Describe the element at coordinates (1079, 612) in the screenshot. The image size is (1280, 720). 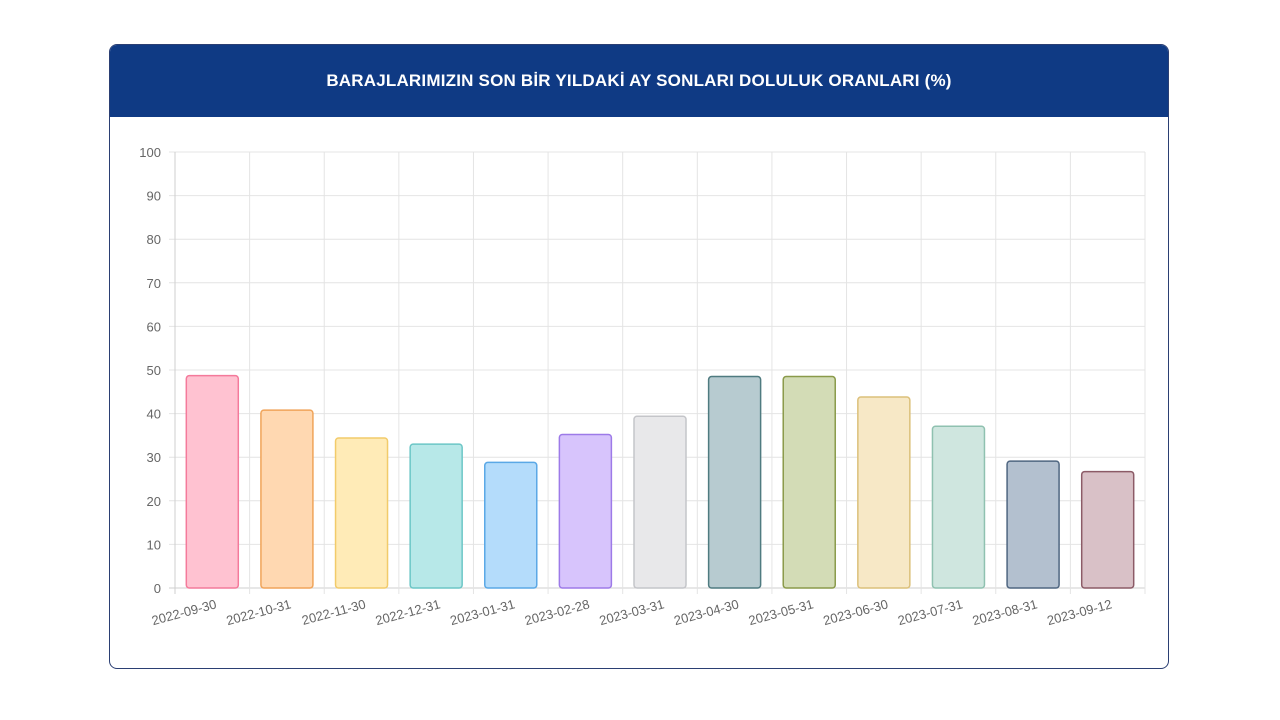
I see `x-tick-label: 2023-09-12` at that location.